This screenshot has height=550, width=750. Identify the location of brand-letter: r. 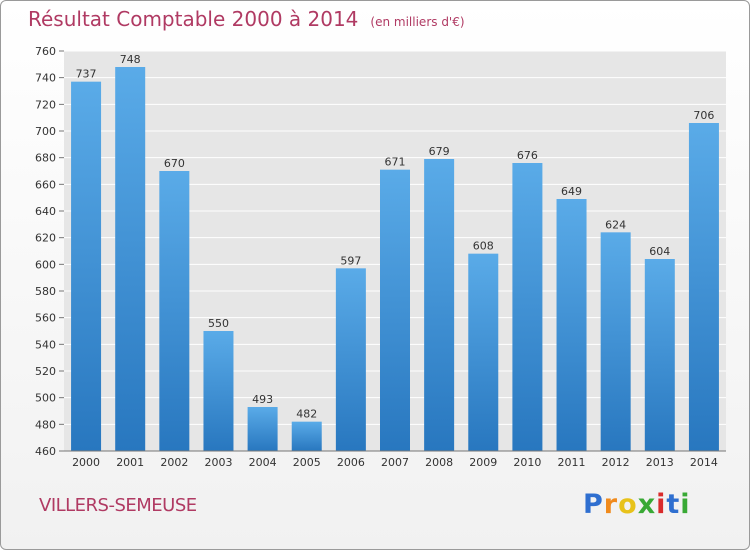
(611, 504).